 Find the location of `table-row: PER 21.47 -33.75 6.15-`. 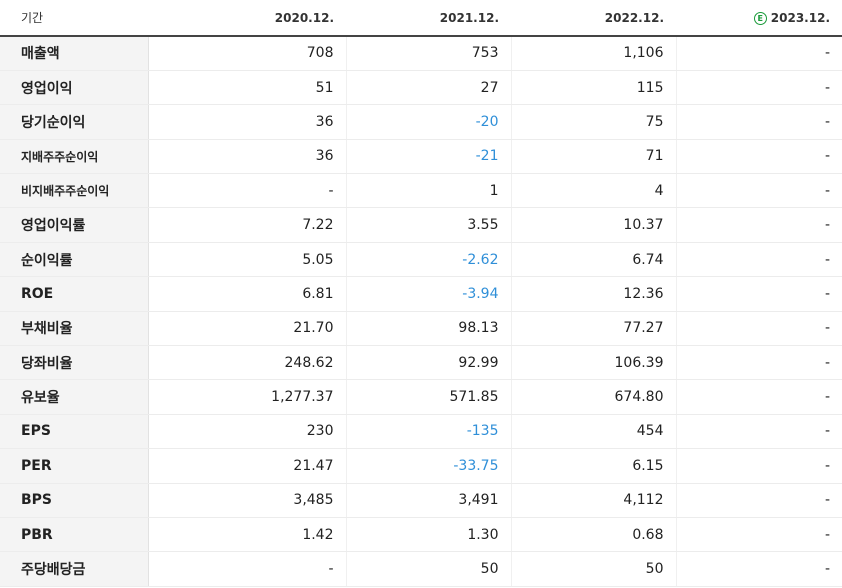

table-row: PER 21.47 -33.75 6.15- is located at coordinates (421, 466).